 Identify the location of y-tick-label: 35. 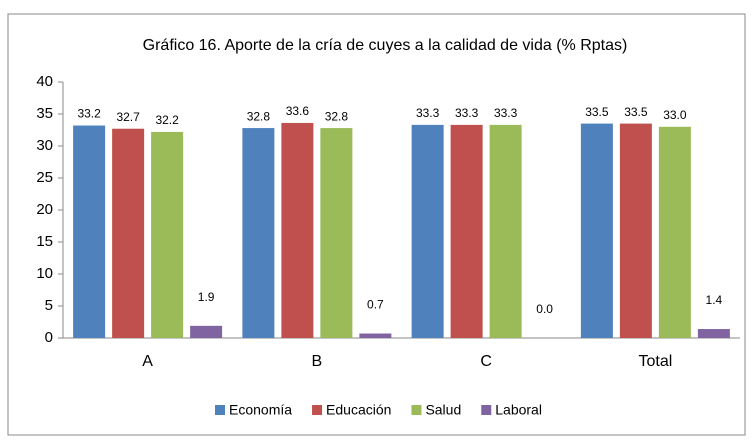
(44, 113).